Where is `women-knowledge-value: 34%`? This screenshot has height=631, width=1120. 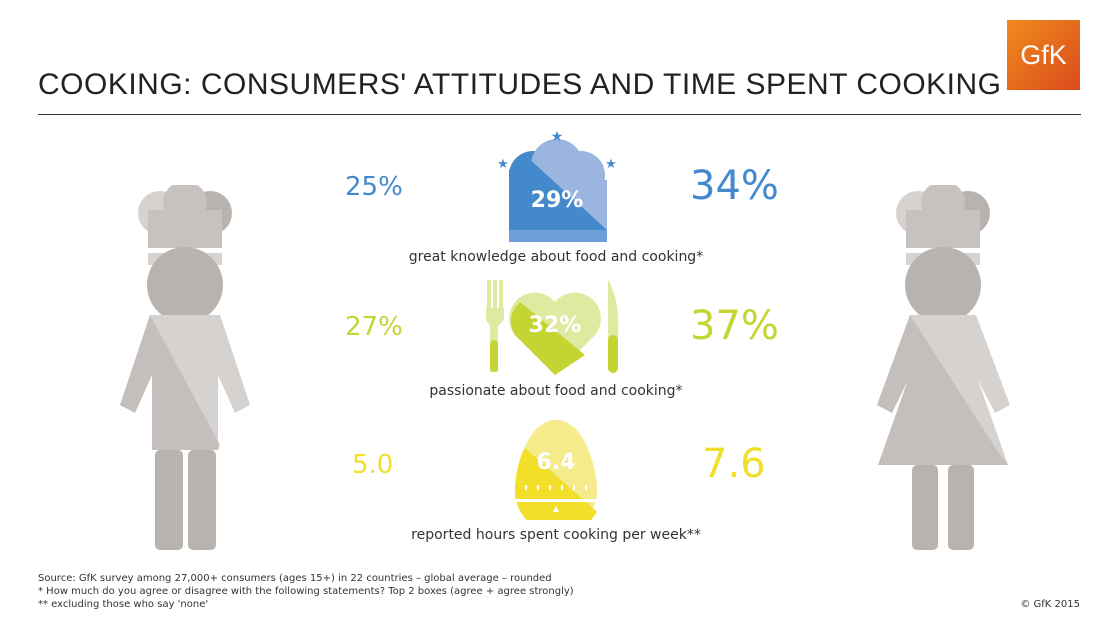 women-knowledge-value: 34% is located at coordinates (734, 186).